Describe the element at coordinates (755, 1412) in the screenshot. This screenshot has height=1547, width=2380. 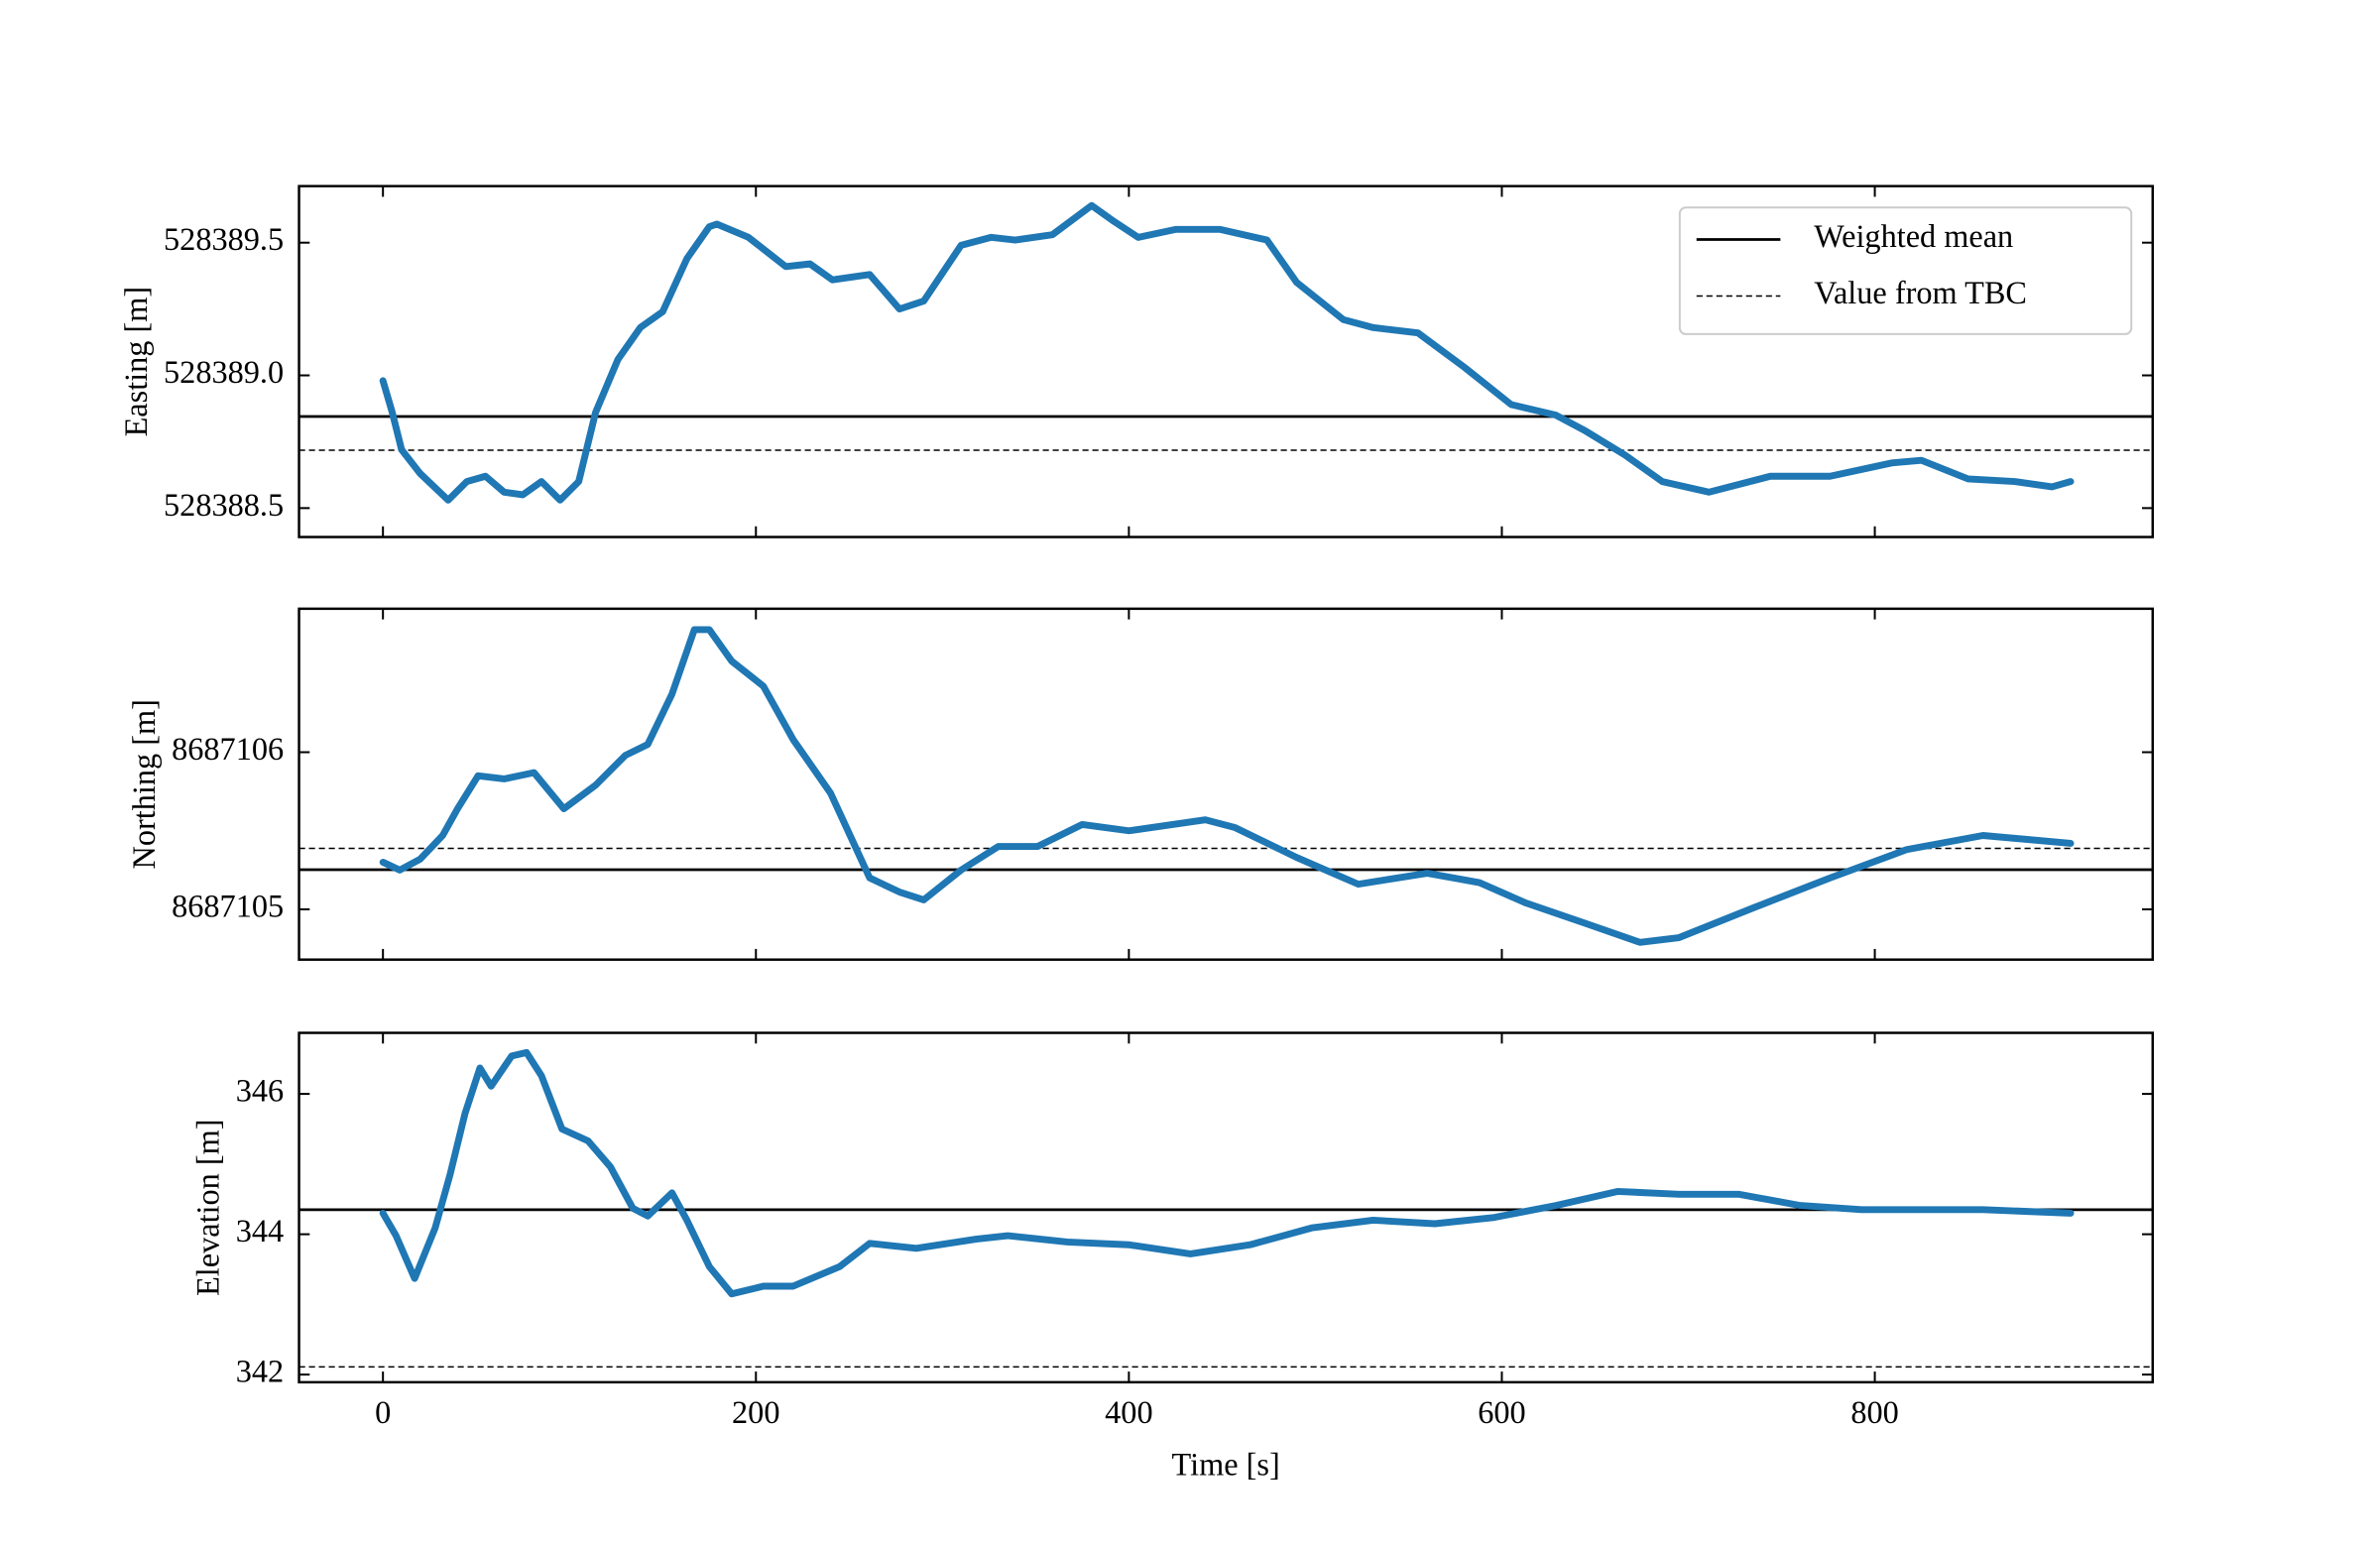
I see `x-tick-label: 200` at that location.